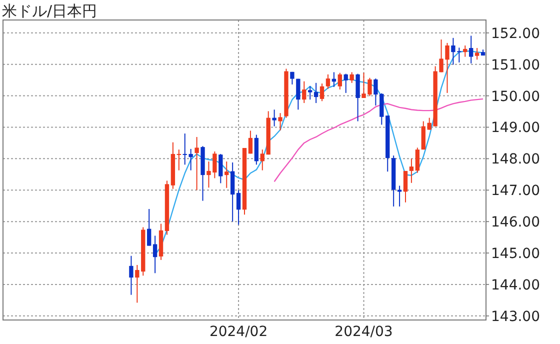 The width and height of the screenshot is (560, 344). What do you see at coordinates (515, 65) in the screenshot?
I see `ytick: 151.00` at bounding box center [515, 65].